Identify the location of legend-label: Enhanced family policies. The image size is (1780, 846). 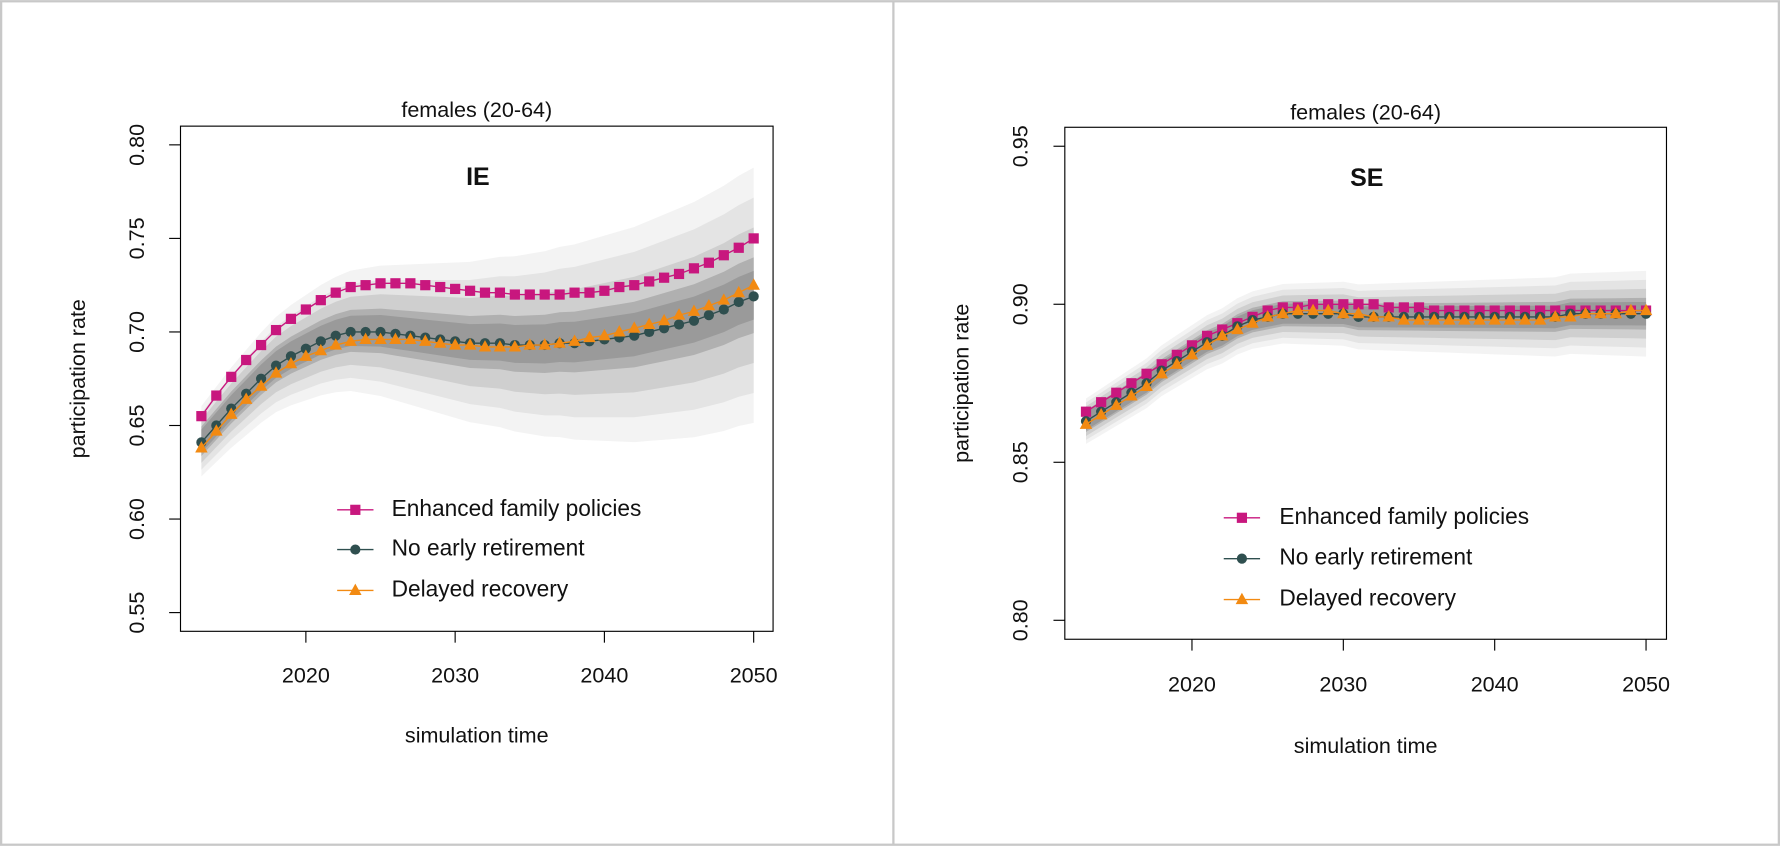
(517, 508).